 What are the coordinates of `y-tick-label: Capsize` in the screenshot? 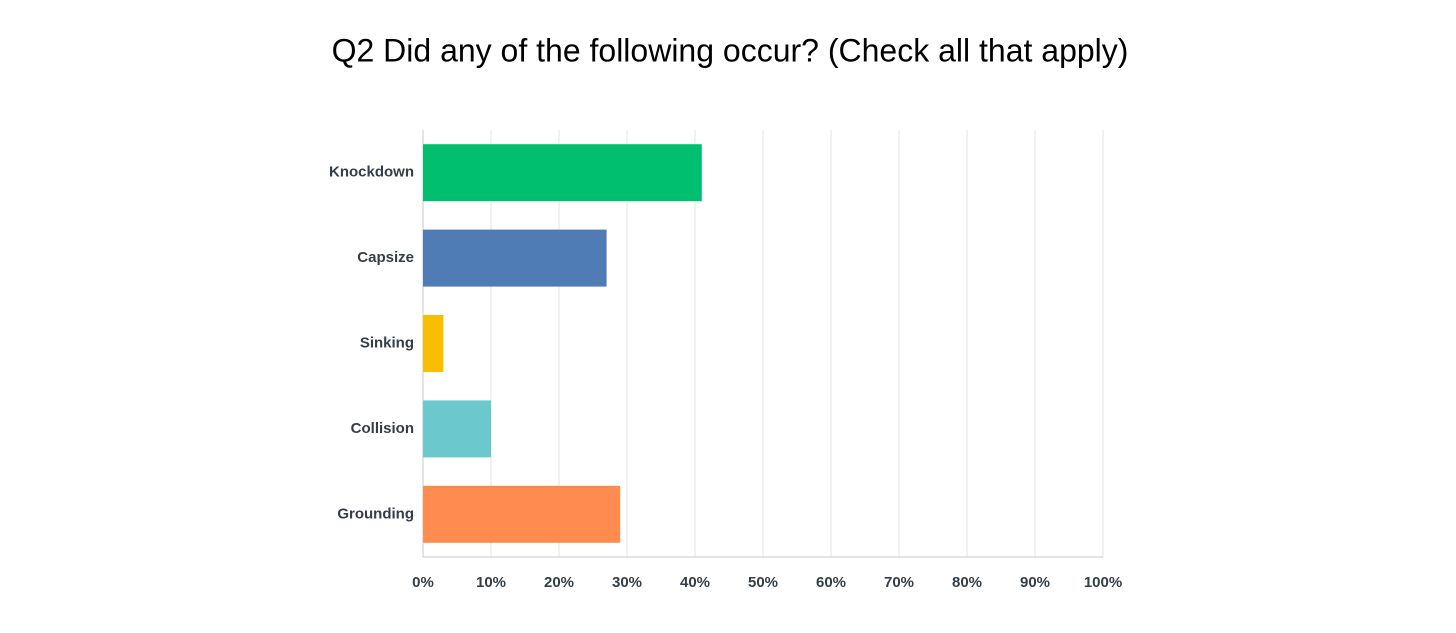 It's located at (385, 257).